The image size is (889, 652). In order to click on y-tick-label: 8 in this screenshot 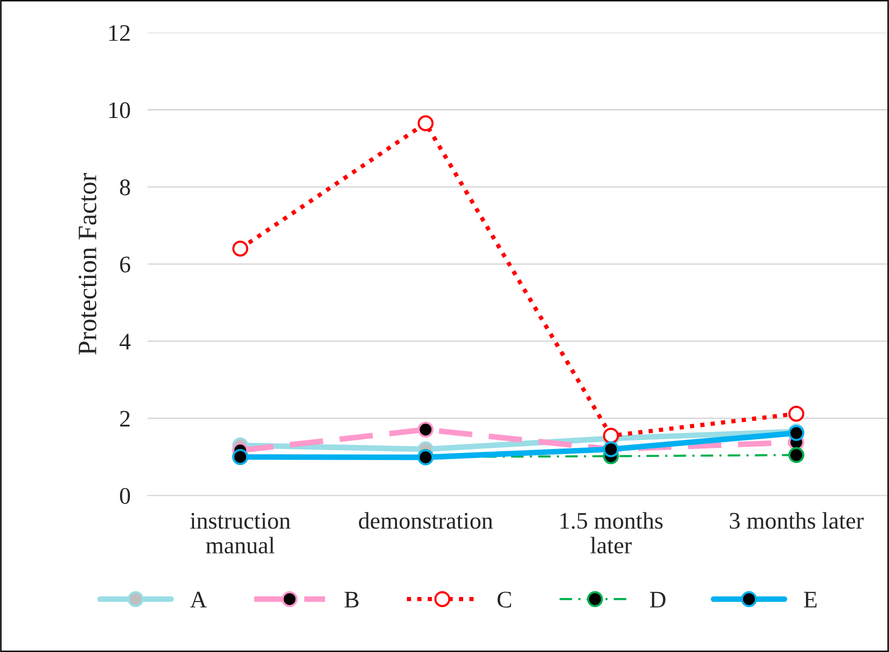, I will do `click(125, 187)`.